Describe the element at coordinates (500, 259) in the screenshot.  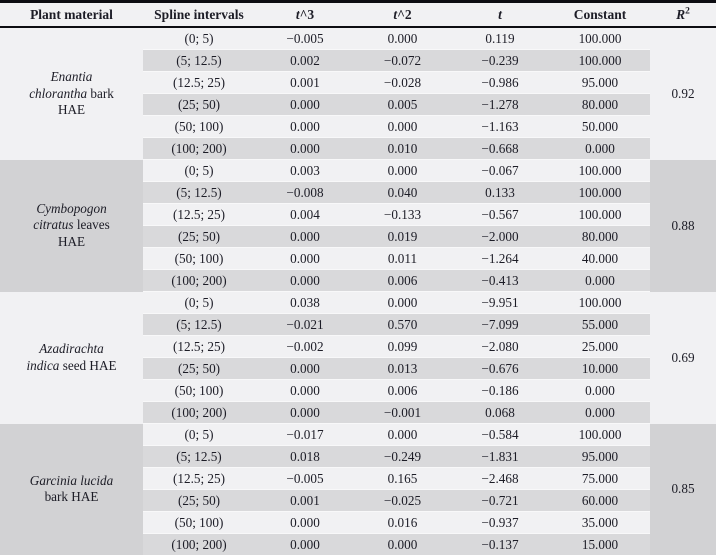
I see `t-value-cell: −1.264` at that location.